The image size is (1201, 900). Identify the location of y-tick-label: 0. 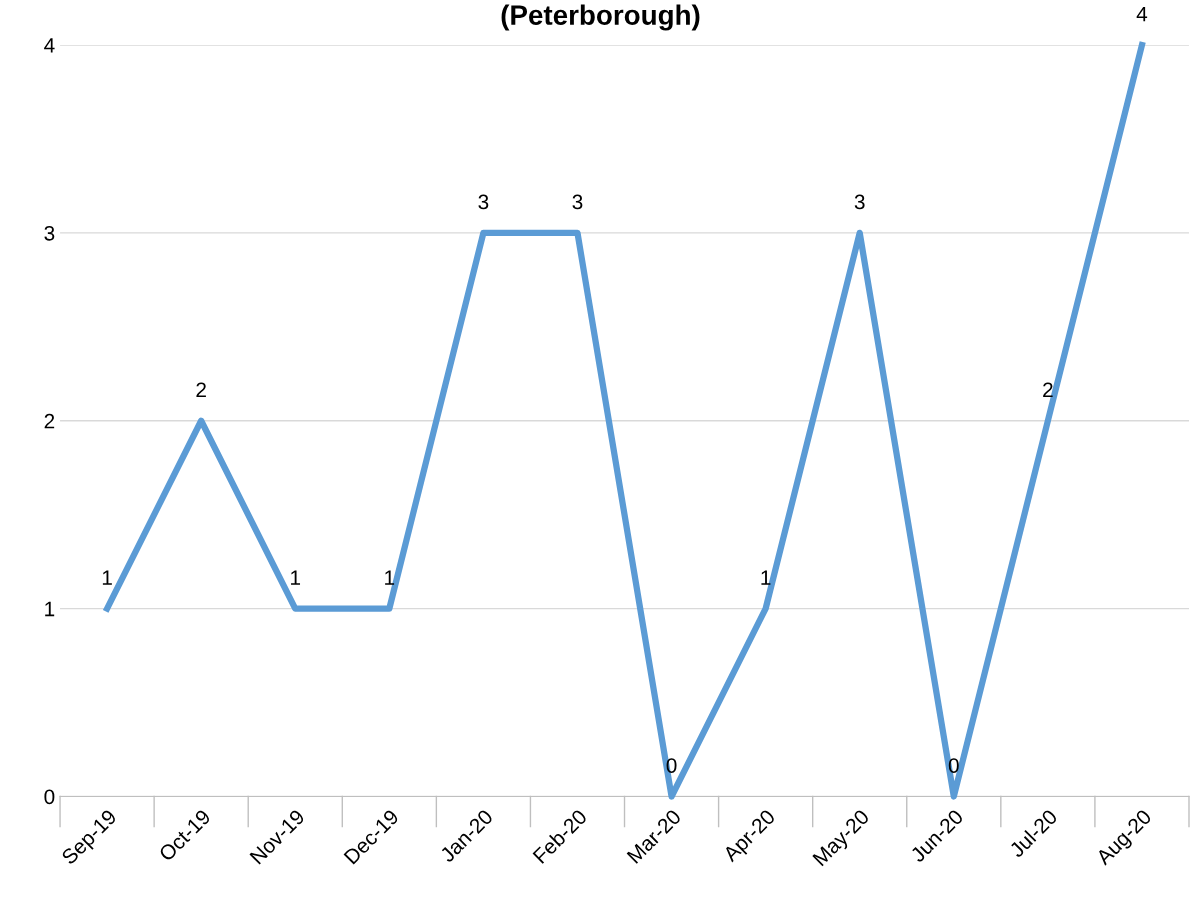
(49, 797).